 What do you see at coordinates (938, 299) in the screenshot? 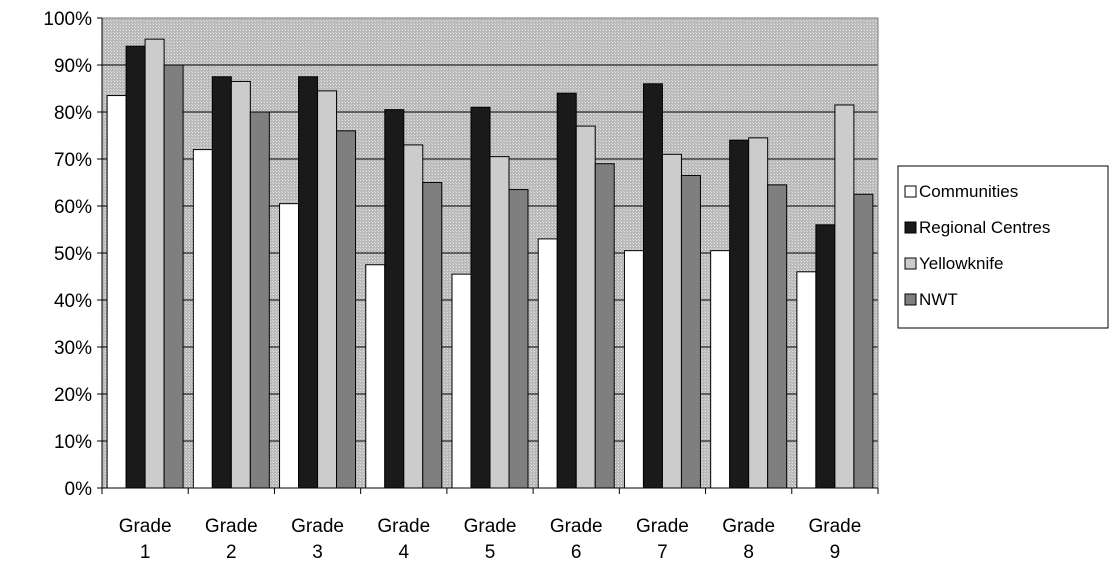
I see `legend-label: NWT` at bounding box center [938, 299].